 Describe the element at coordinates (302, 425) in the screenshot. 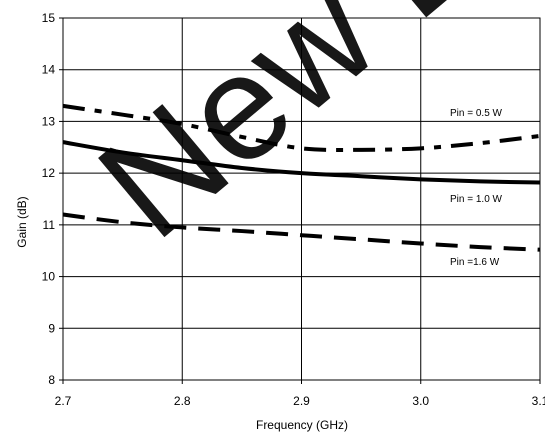

I see `x-axis-title: Frequency (GHz)` at that location.